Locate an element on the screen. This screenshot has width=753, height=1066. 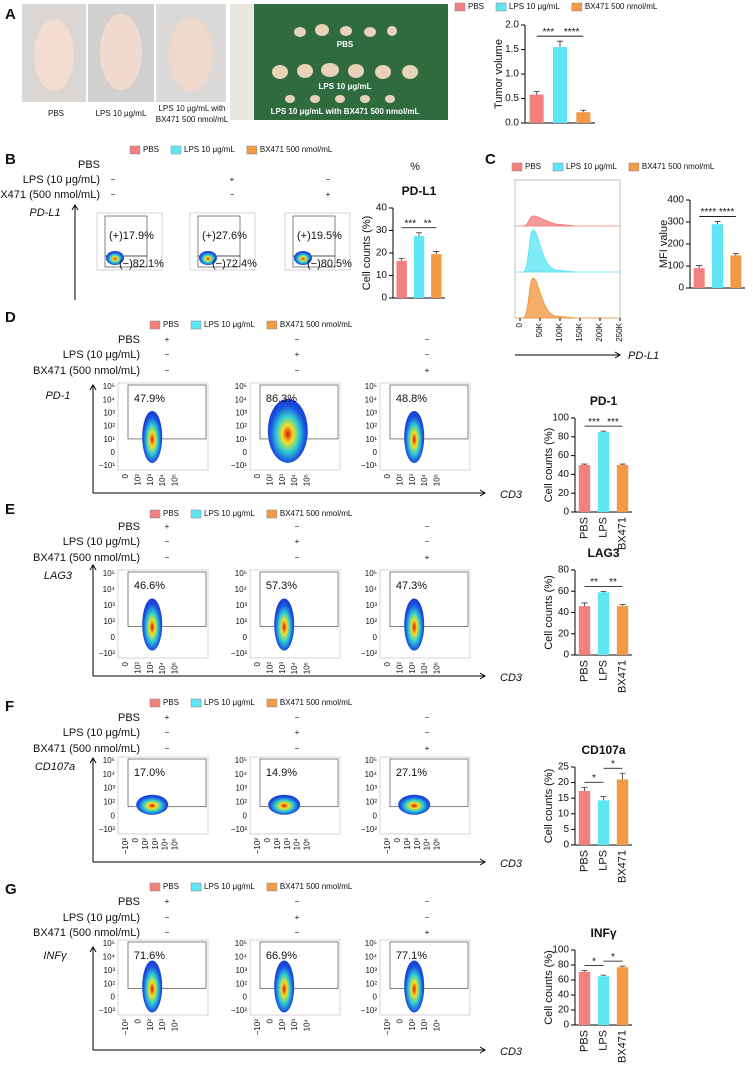
y-axis-label: Tumor volume is located at coordinates (499, 74).